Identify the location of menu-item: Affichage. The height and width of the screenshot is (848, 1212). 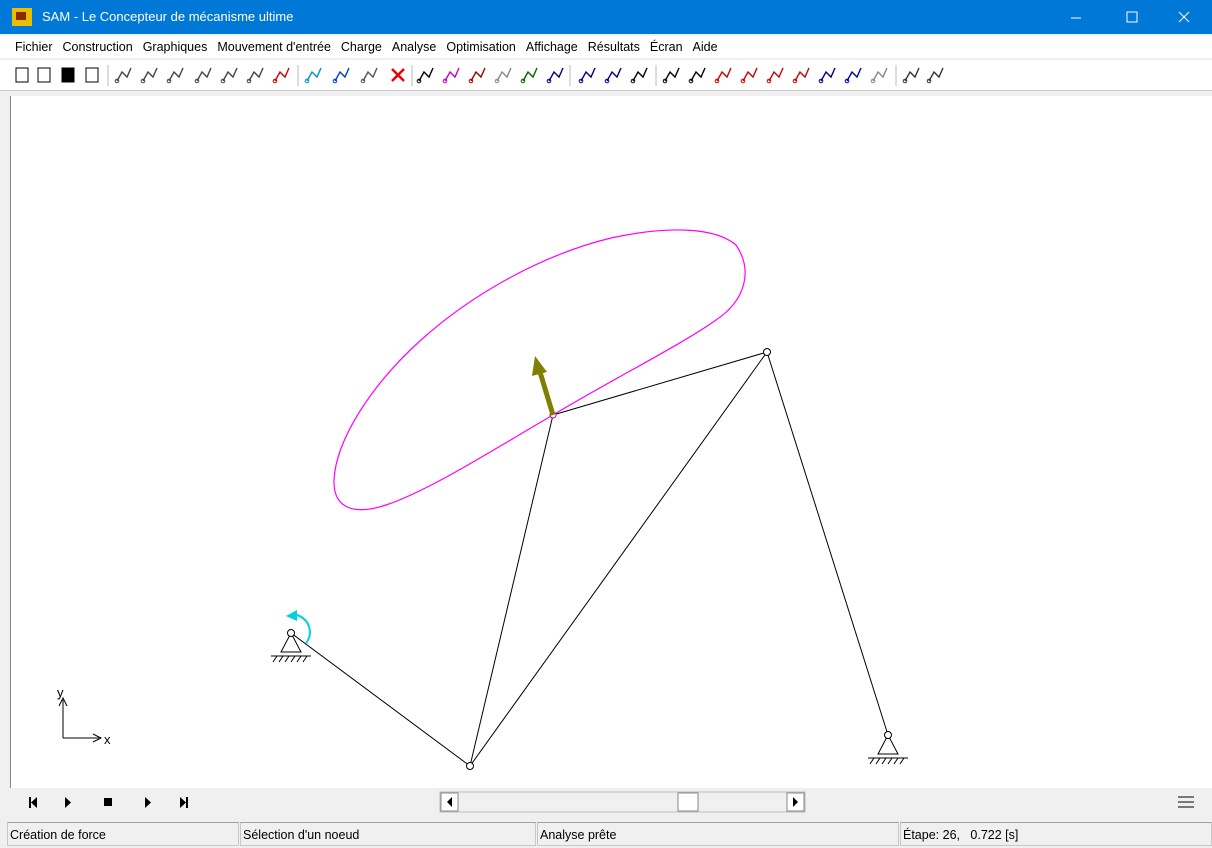
(551, 47).